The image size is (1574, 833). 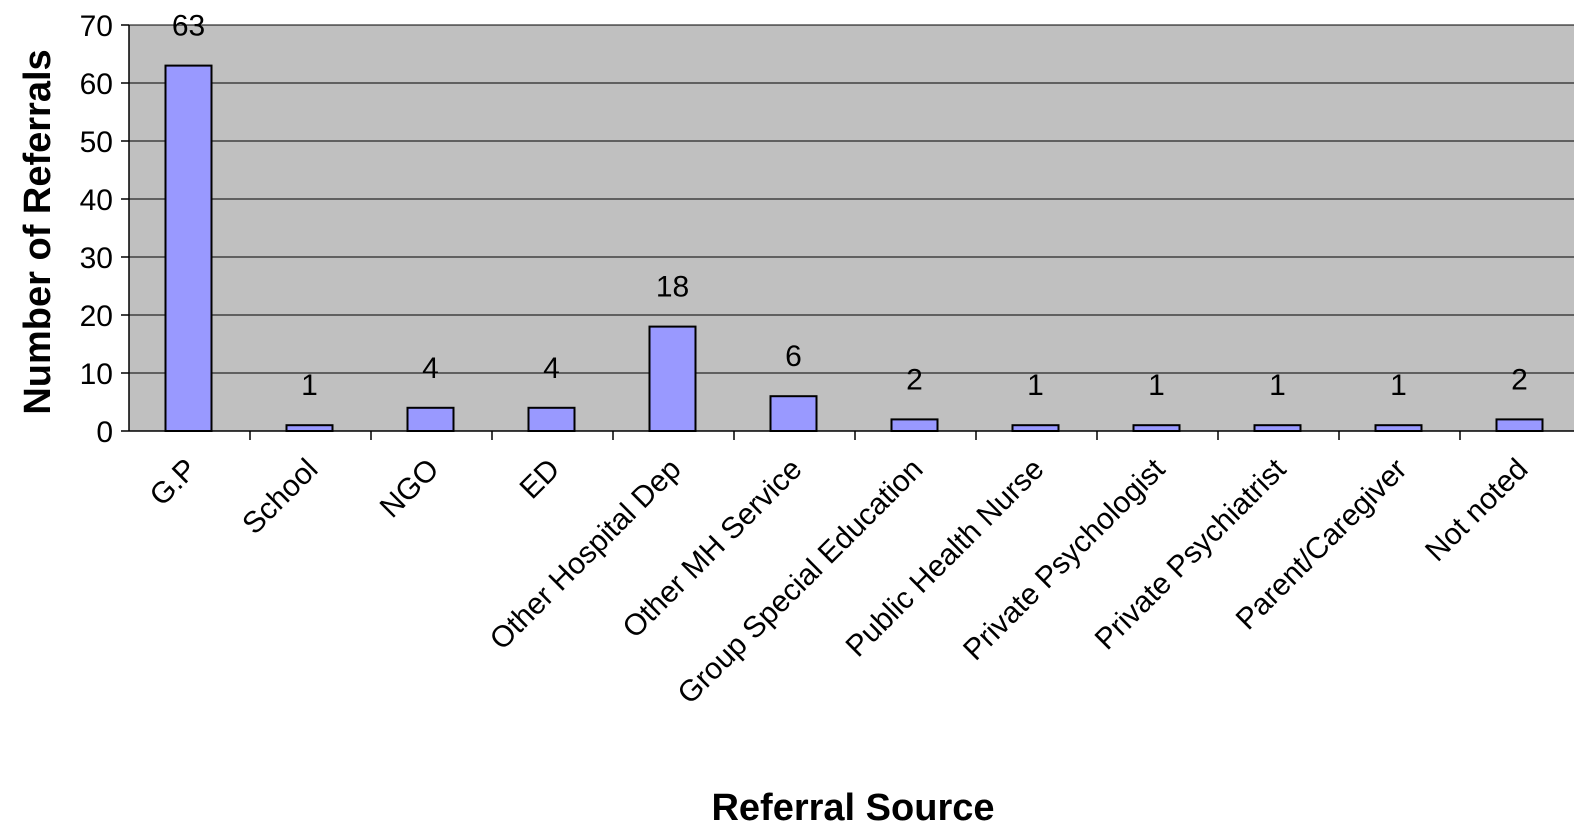 What do you see at coordinates (800, 582) in the screenshot?
I see `category-label: Group Special Education` at bounding box center [800, 582].